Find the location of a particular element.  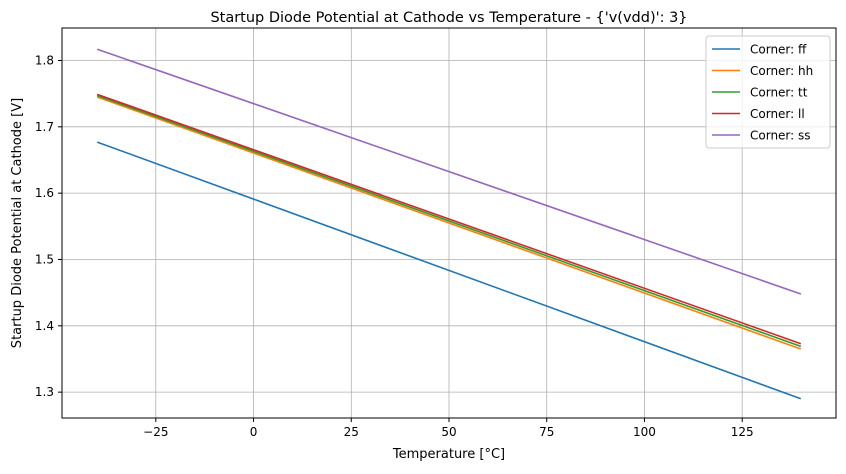

y-tick-label: 1.8 is located at coordinates (44, 61).